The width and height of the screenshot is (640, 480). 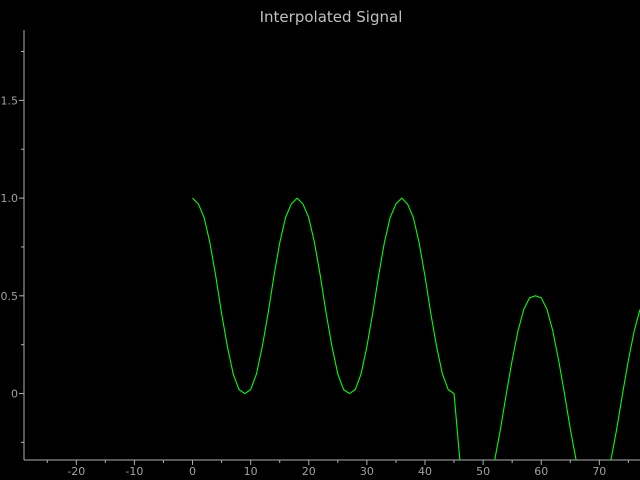 I want to click on x-tick-label: 20, so click(x=309, y=471).